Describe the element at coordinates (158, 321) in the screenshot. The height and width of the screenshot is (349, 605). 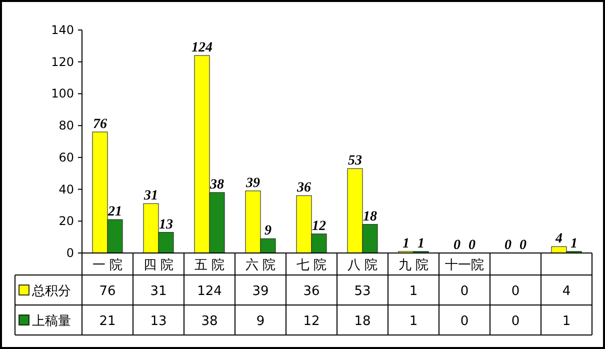
I see `text: 13` at that location.